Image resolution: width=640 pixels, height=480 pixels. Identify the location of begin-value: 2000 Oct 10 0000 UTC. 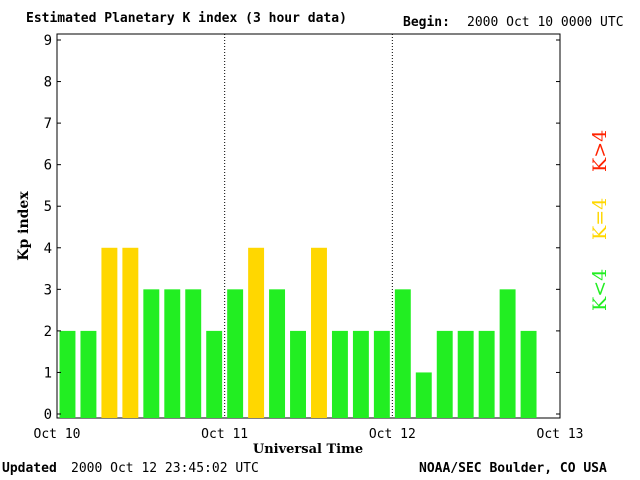
(545, 22).